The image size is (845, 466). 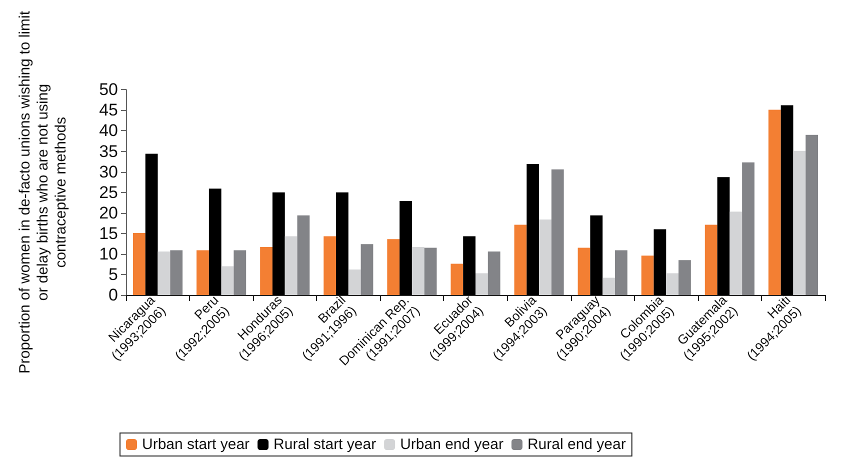 I want to click on y-tick-label: 10, so click(x=108, y=254).